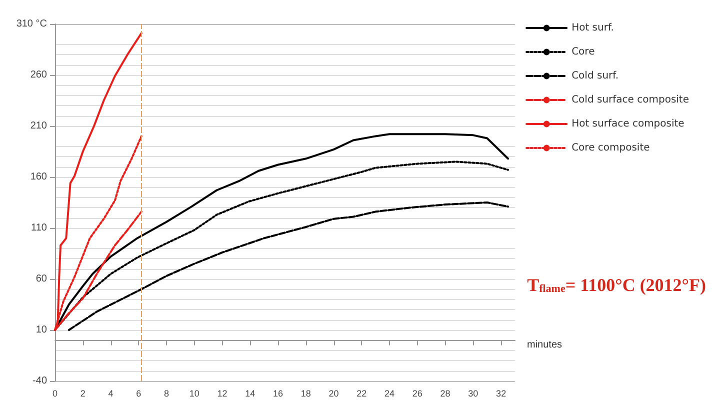 Image resolution: width=722 pixels, height=408 pixels. I want to click on legend-label: Hot surface composite, so click(628, 124).